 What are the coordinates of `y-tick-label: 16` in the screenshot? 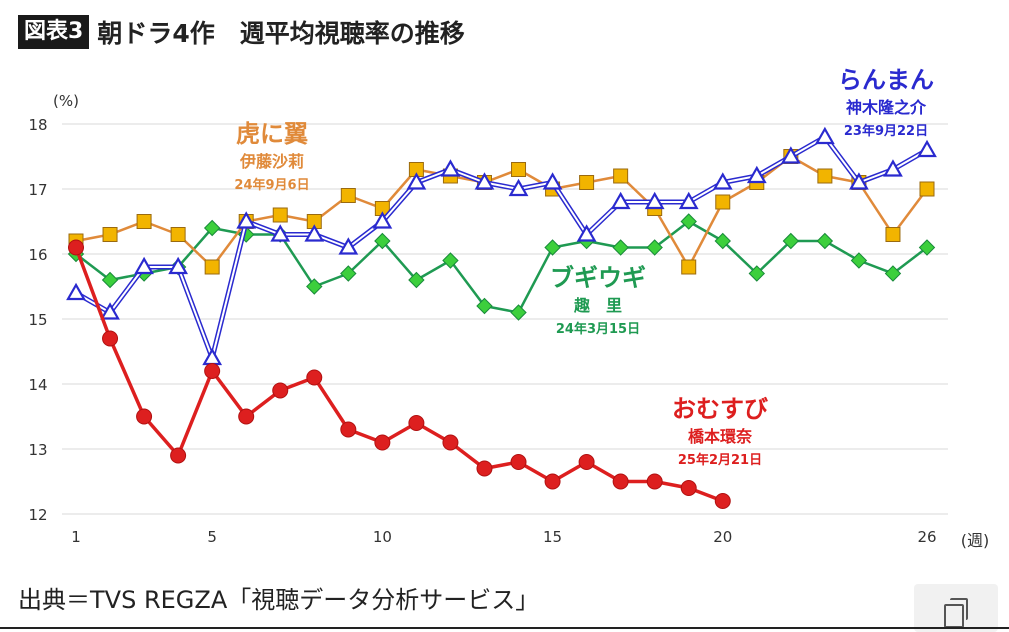 It's located at (37, 255).